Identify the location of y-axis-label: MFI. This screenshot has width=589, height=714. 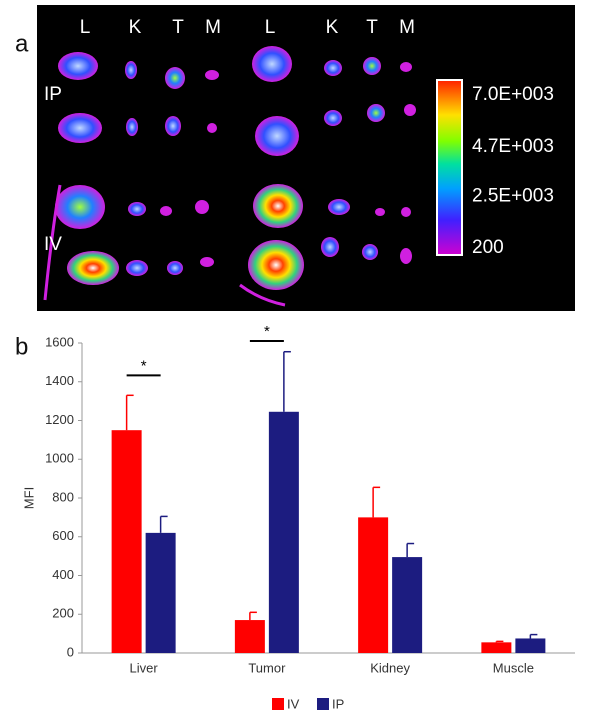
(28, 498).